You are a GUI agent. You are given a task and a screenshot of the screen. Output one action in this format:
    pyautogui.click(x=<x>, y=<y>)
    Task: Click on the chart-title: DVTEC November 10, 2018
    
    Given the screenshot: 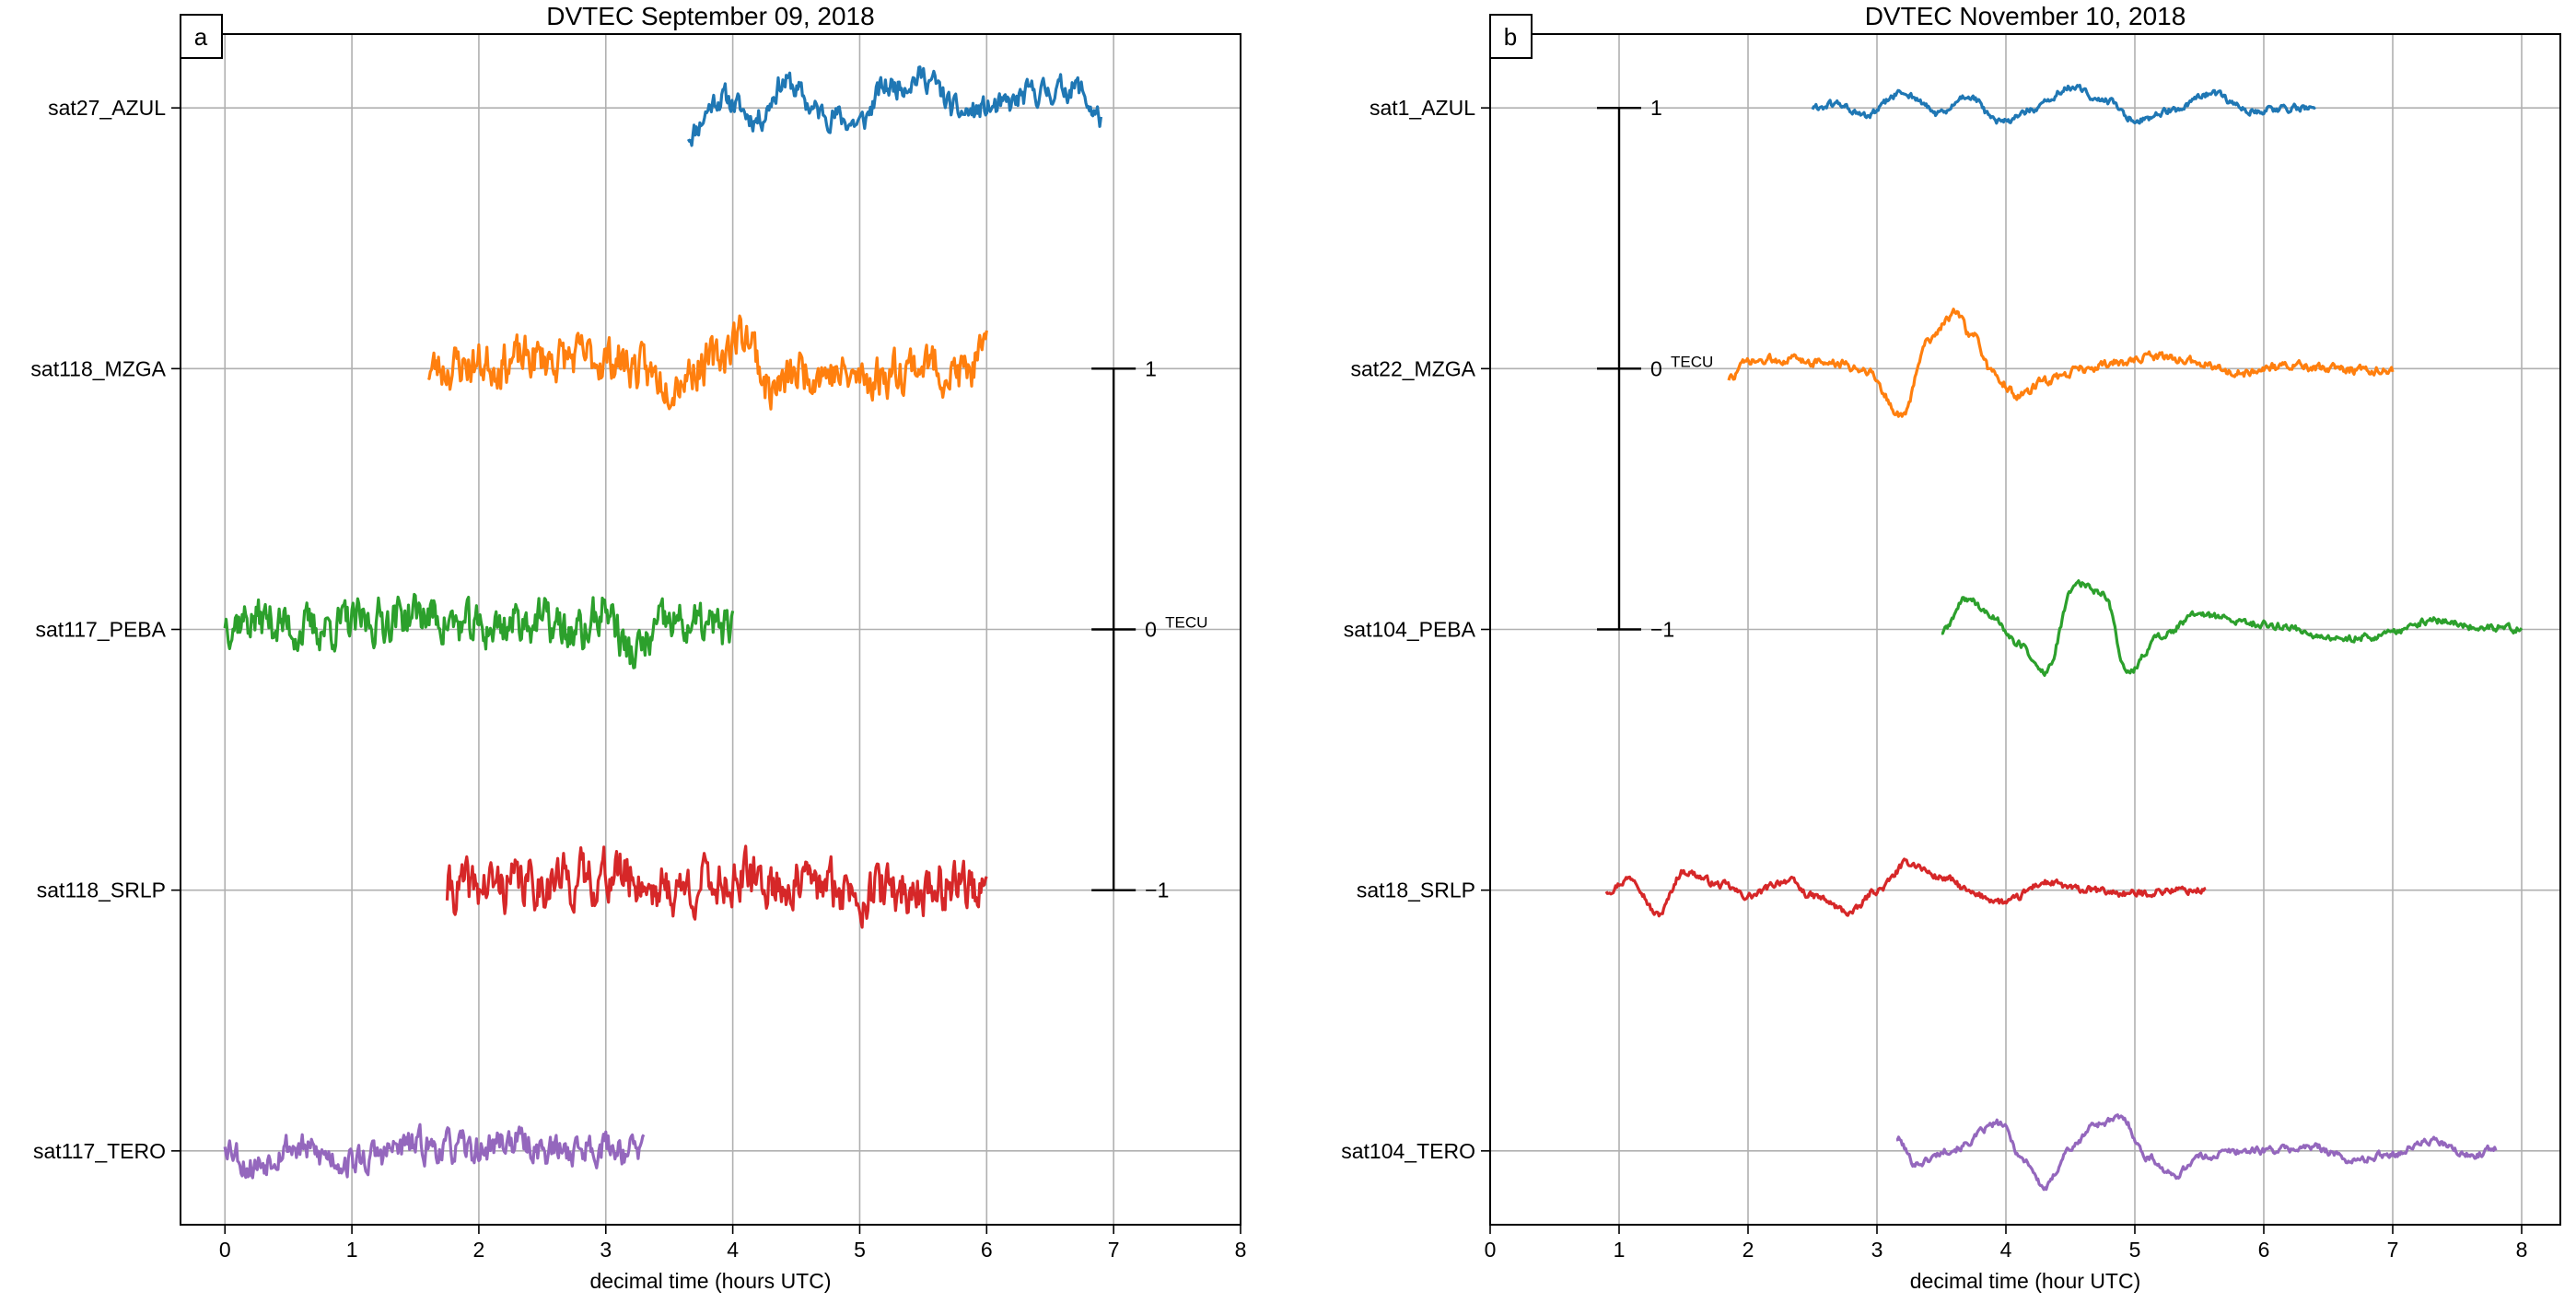 What is the action you would take?
    pyautogui.click(x=2025, y=16)
    